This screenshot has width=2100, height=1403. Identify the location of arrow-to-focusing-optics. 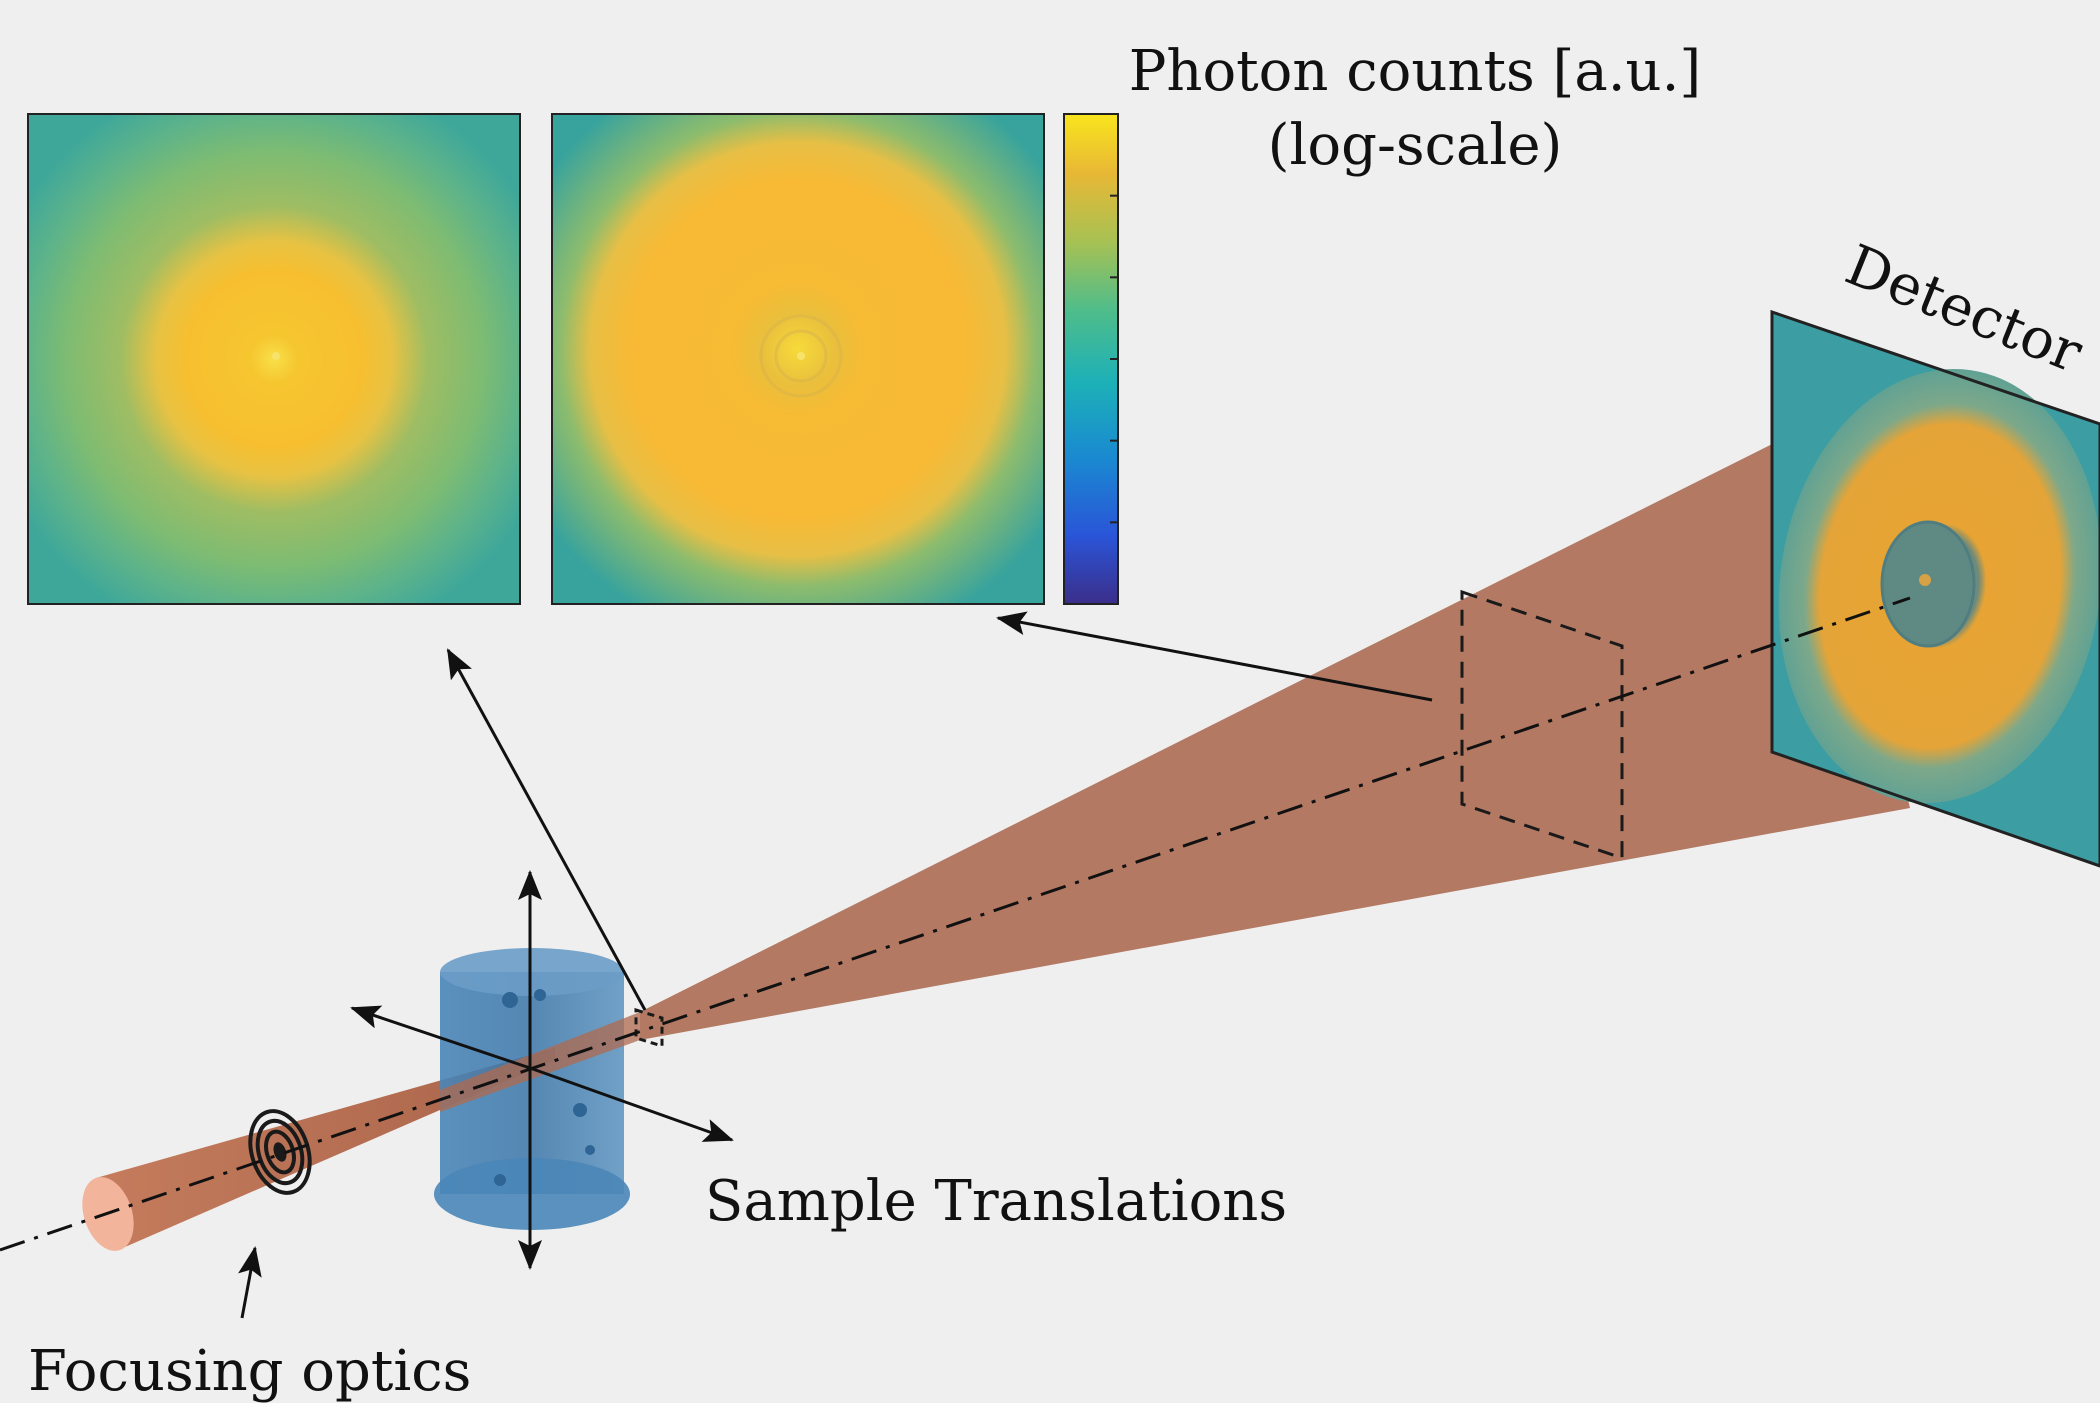
(250, 1282).